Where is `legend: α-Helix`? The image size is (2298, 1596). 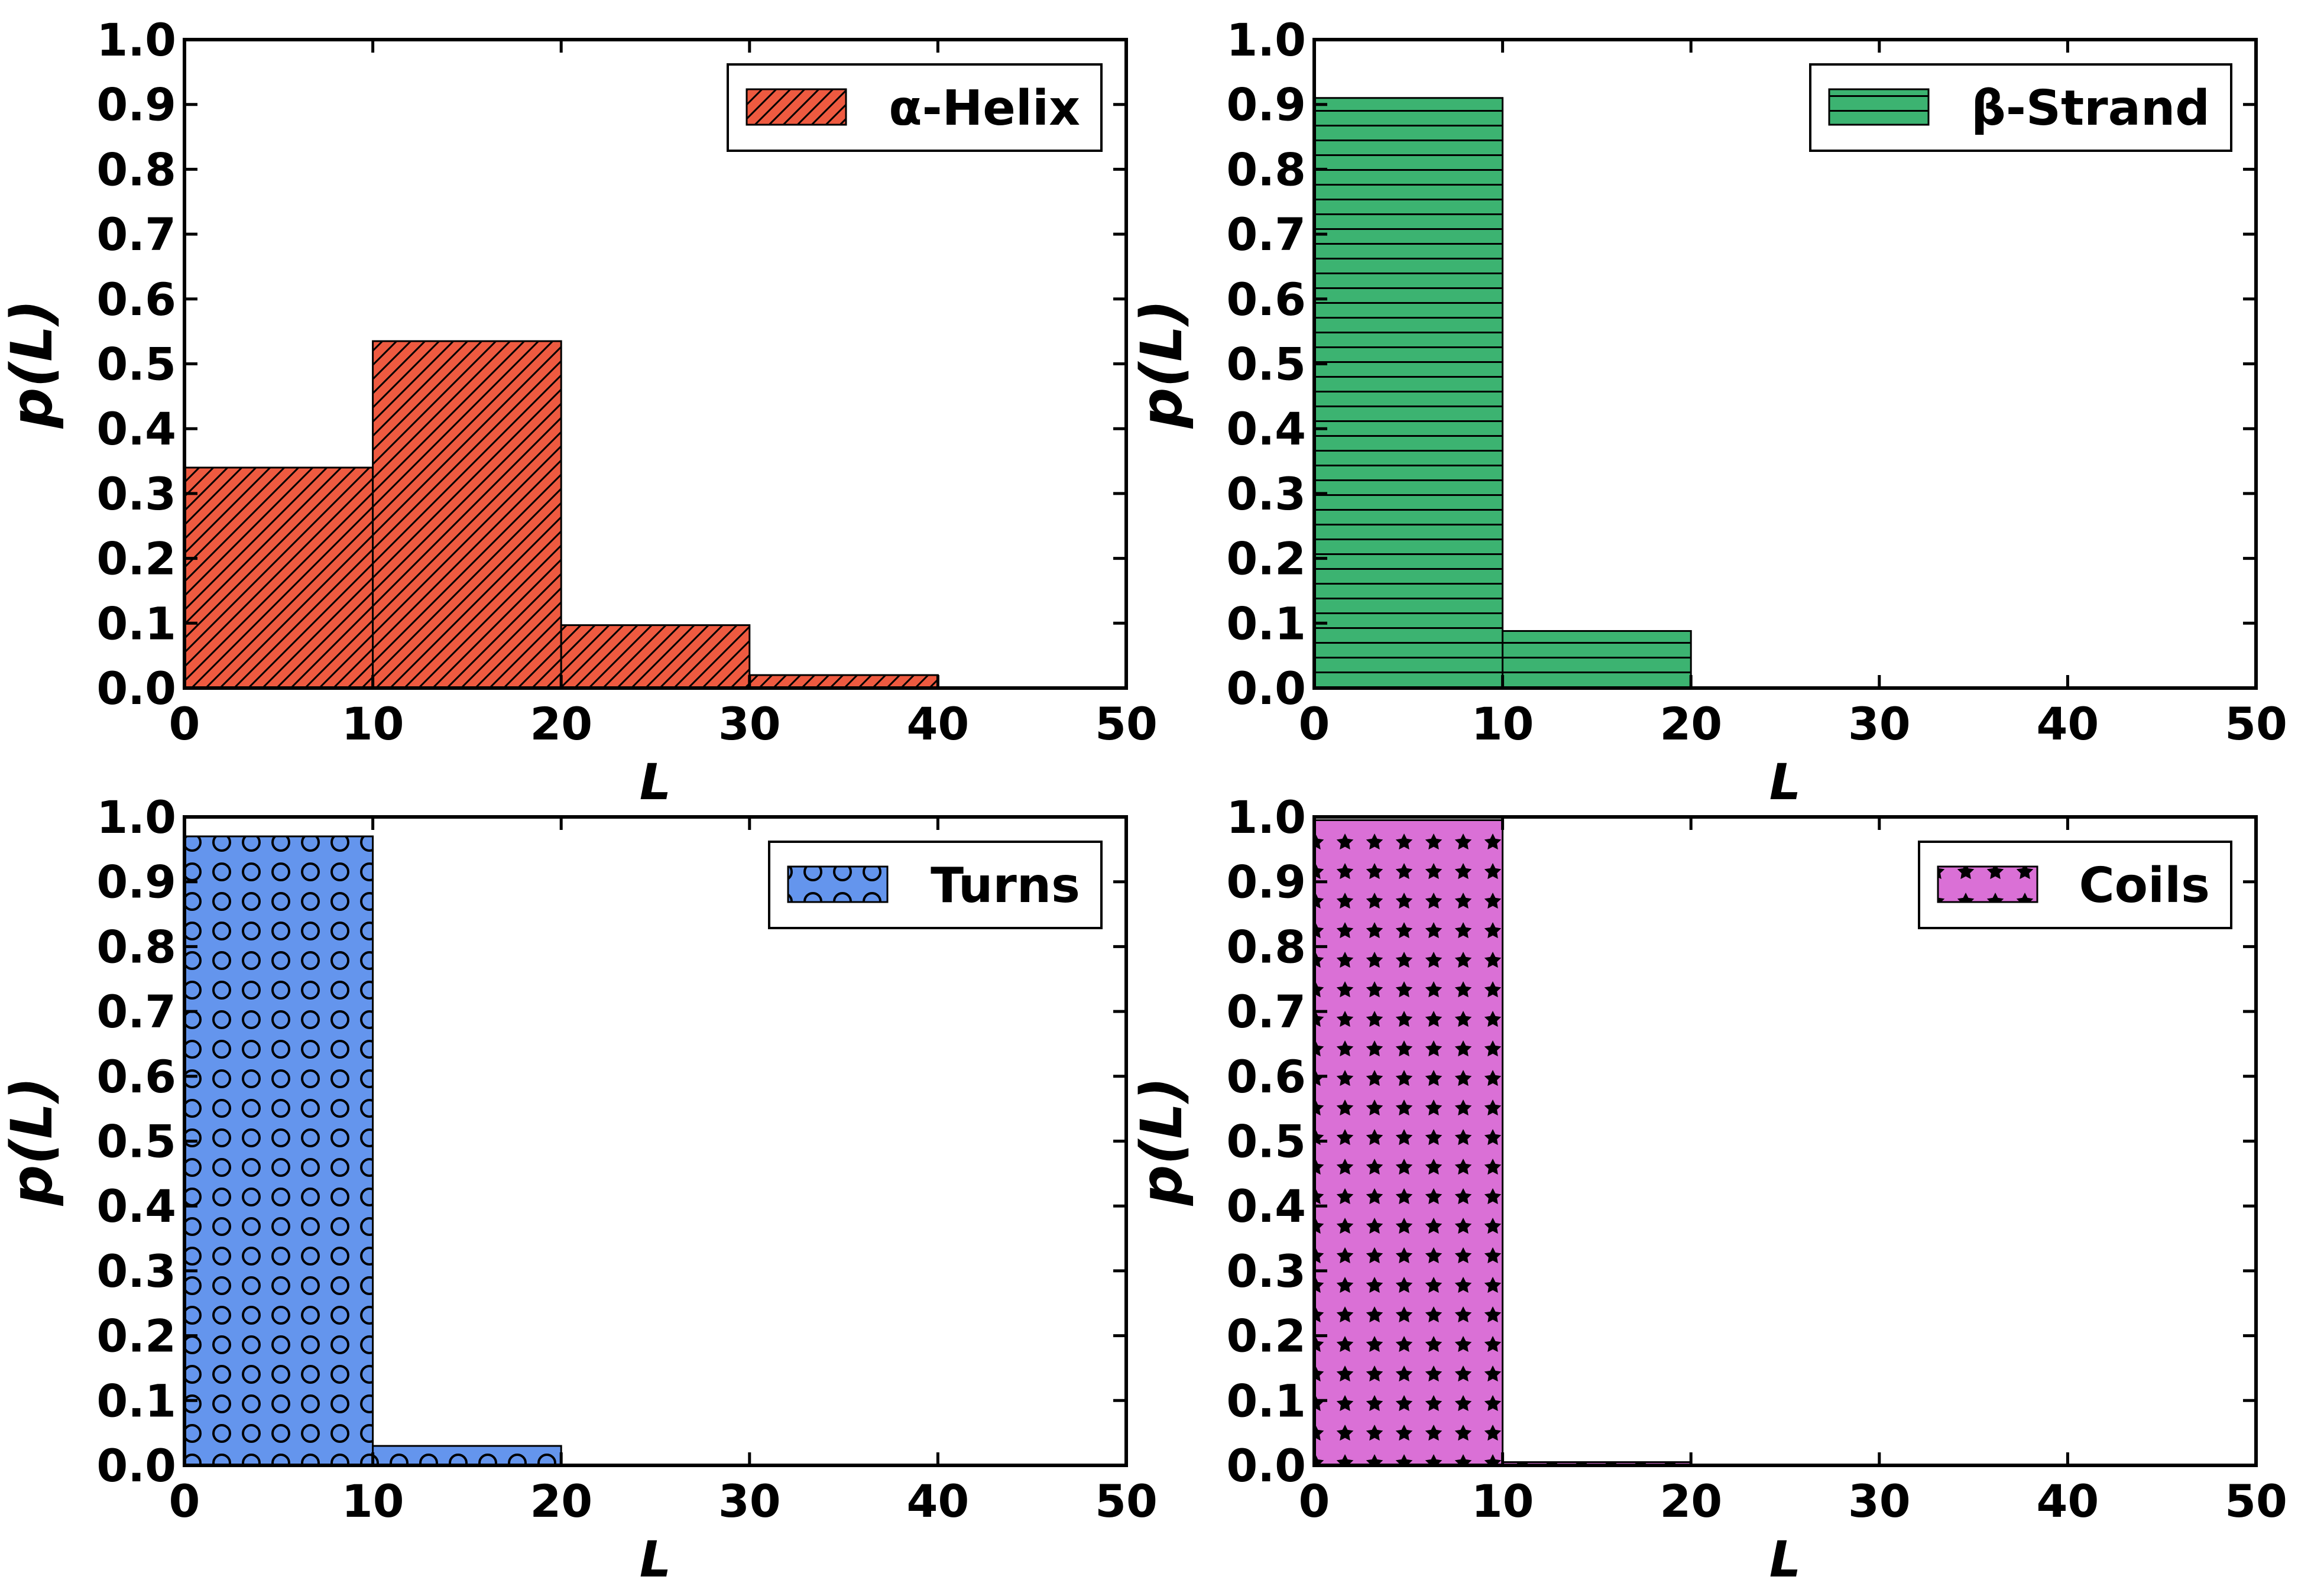
legend: α-Helix is located at coordinates (915, 108).